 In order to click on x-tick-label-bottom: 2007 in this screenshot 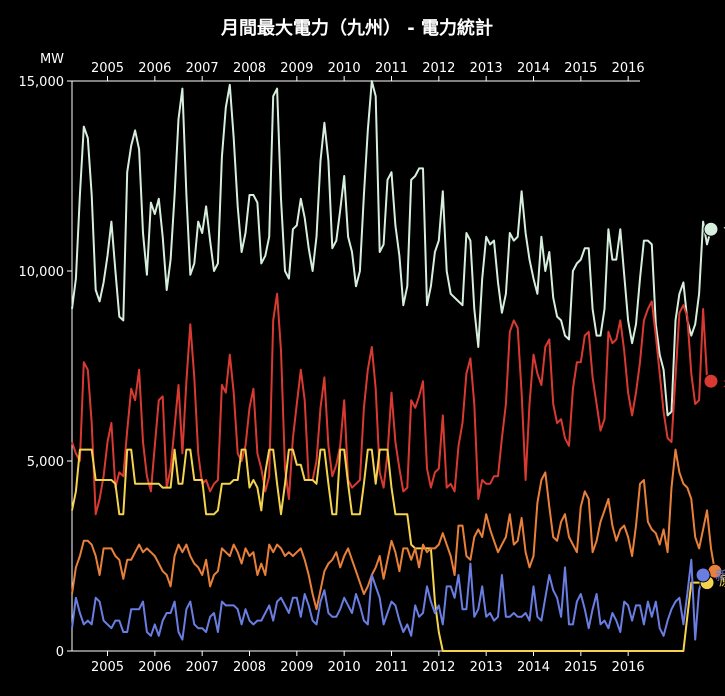, I will do `click(202, 667)`.